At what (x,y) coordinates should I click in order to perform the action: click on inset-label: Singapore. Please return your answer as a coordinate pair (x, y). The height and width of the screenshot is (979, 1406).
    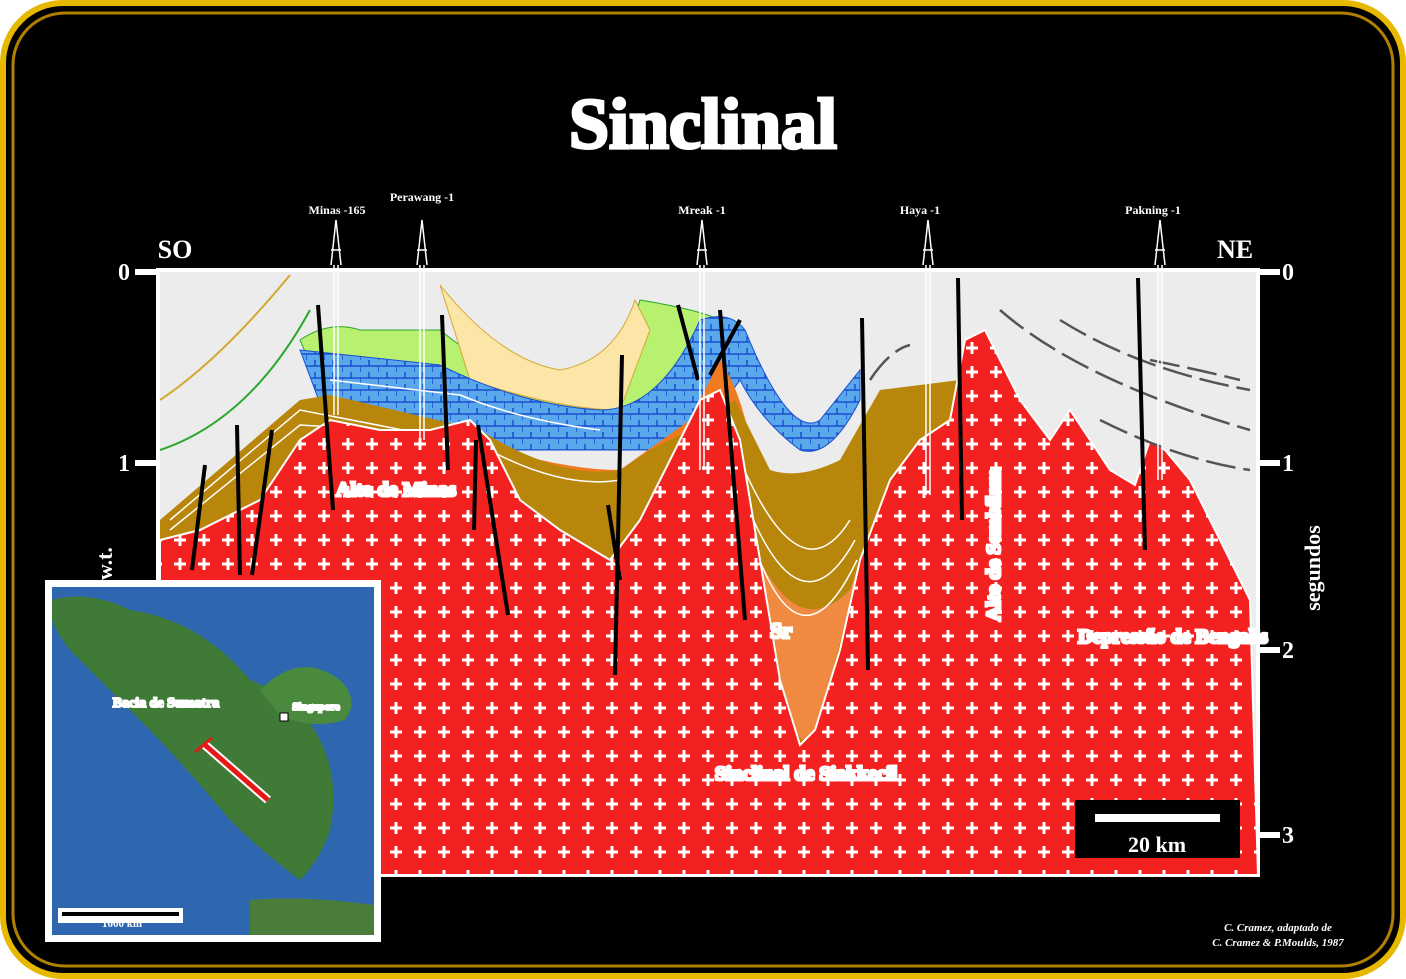
    Looking at the image, I should click on (316, 707).